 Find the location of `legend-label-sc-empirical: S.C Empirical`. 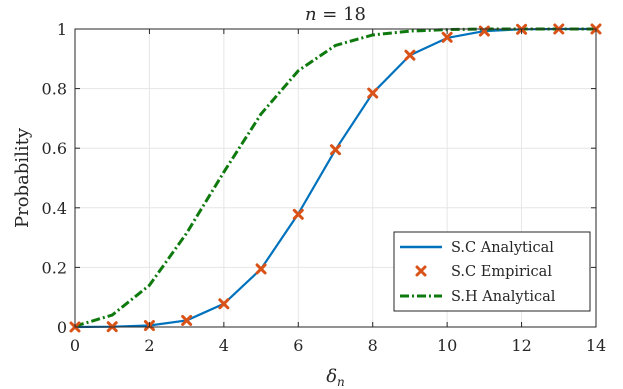

legend-label-sc-empirical: S.C Empirical is located at coordinates (501, 272).